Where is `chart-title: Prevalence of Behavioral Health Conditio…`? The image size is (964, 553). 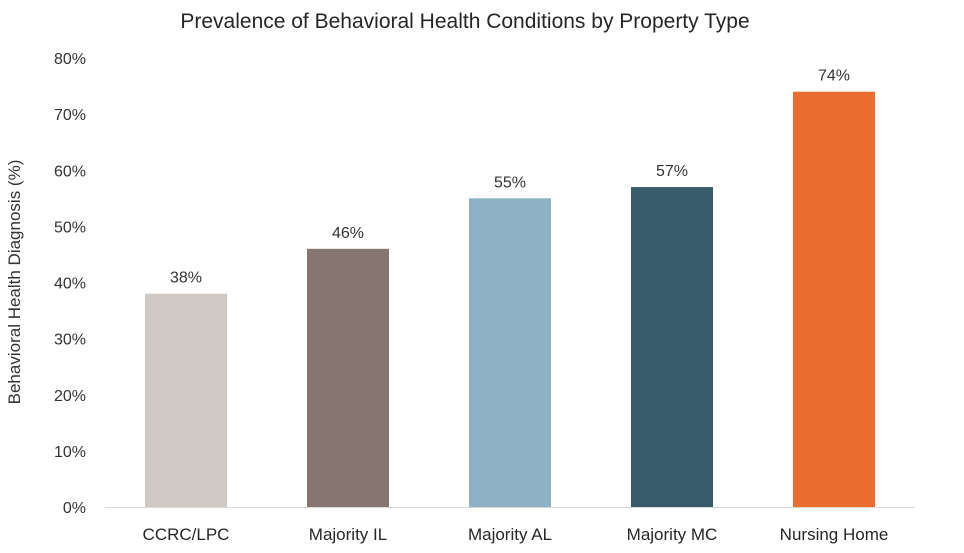
chart-title: Prevalence of Behavioral Health Conditio… is located at coordinates (464, 21).